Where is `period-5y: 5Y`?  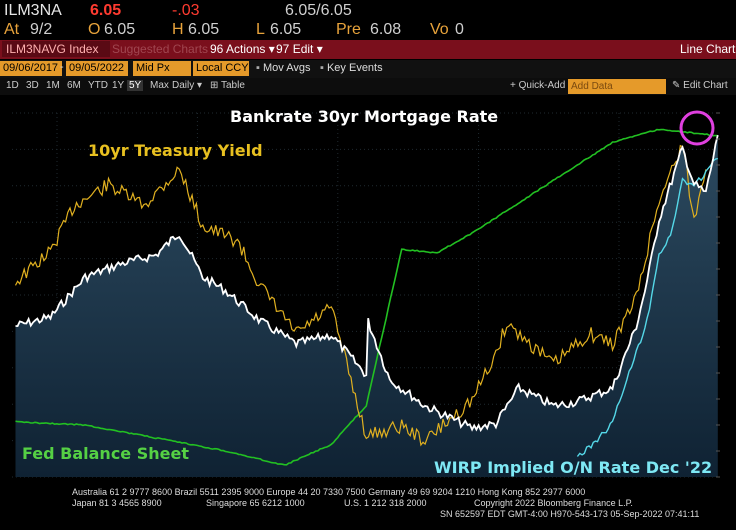
period-5y: 5Y is located at coordinates (135, 85).